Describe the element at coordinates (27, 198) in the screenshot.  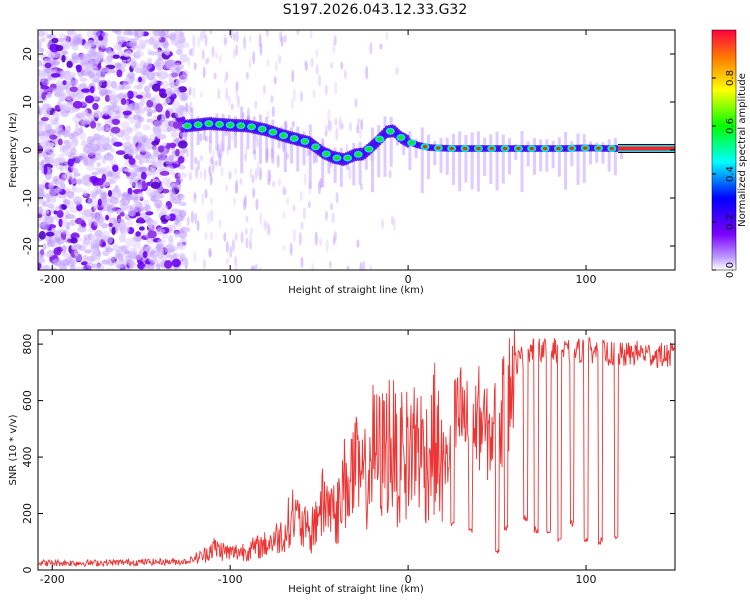
I see `spectrogram-y-tick-label: -10` at that location.